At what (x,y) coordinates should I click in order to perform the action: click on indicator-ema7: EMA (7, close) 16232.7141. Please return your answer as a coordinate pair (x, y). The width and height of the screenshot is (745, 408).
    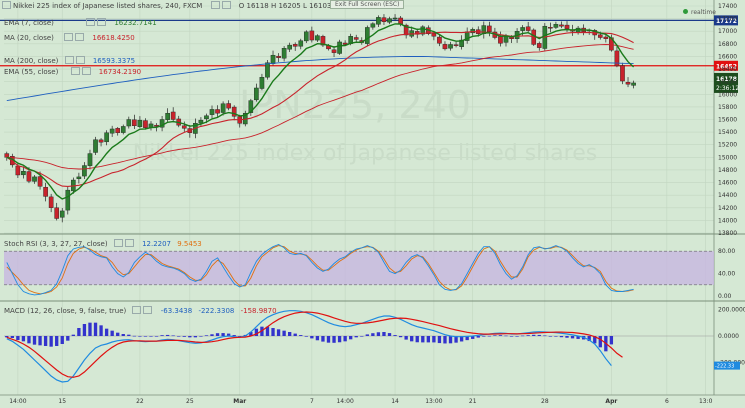
    Looking at the image, I should click on (80, 22).